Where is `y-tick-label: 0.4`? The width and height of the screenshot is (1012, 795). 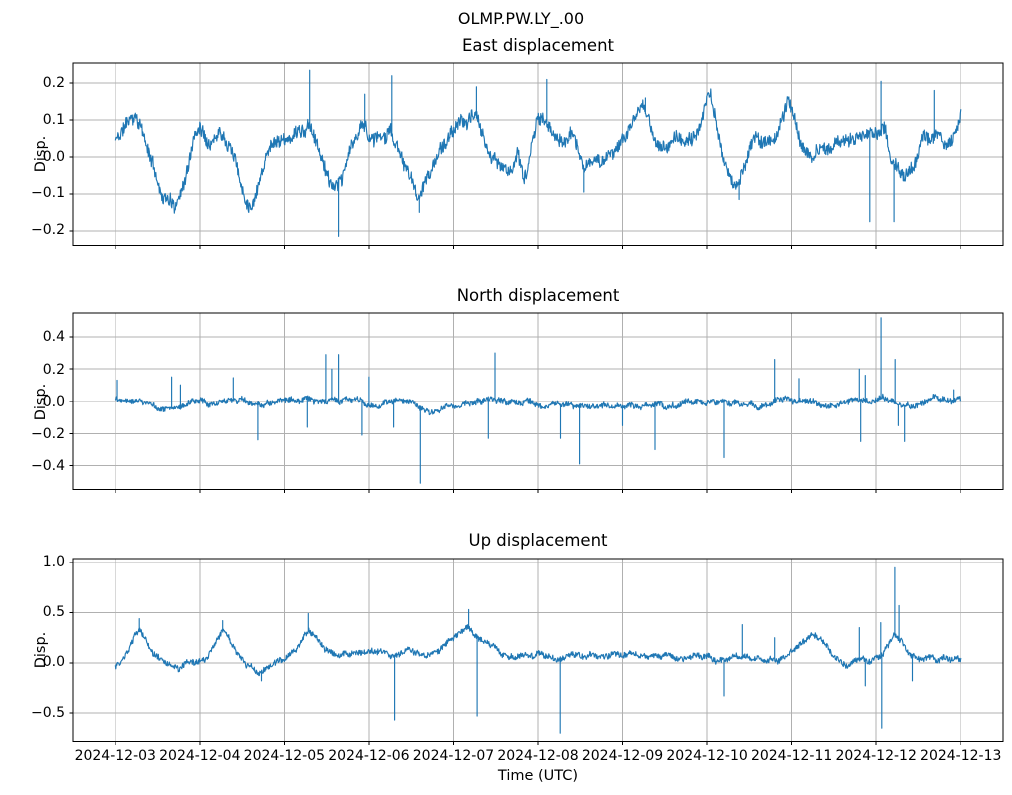
y-tick-label: 0.4 is located at coordinates (53, 337).